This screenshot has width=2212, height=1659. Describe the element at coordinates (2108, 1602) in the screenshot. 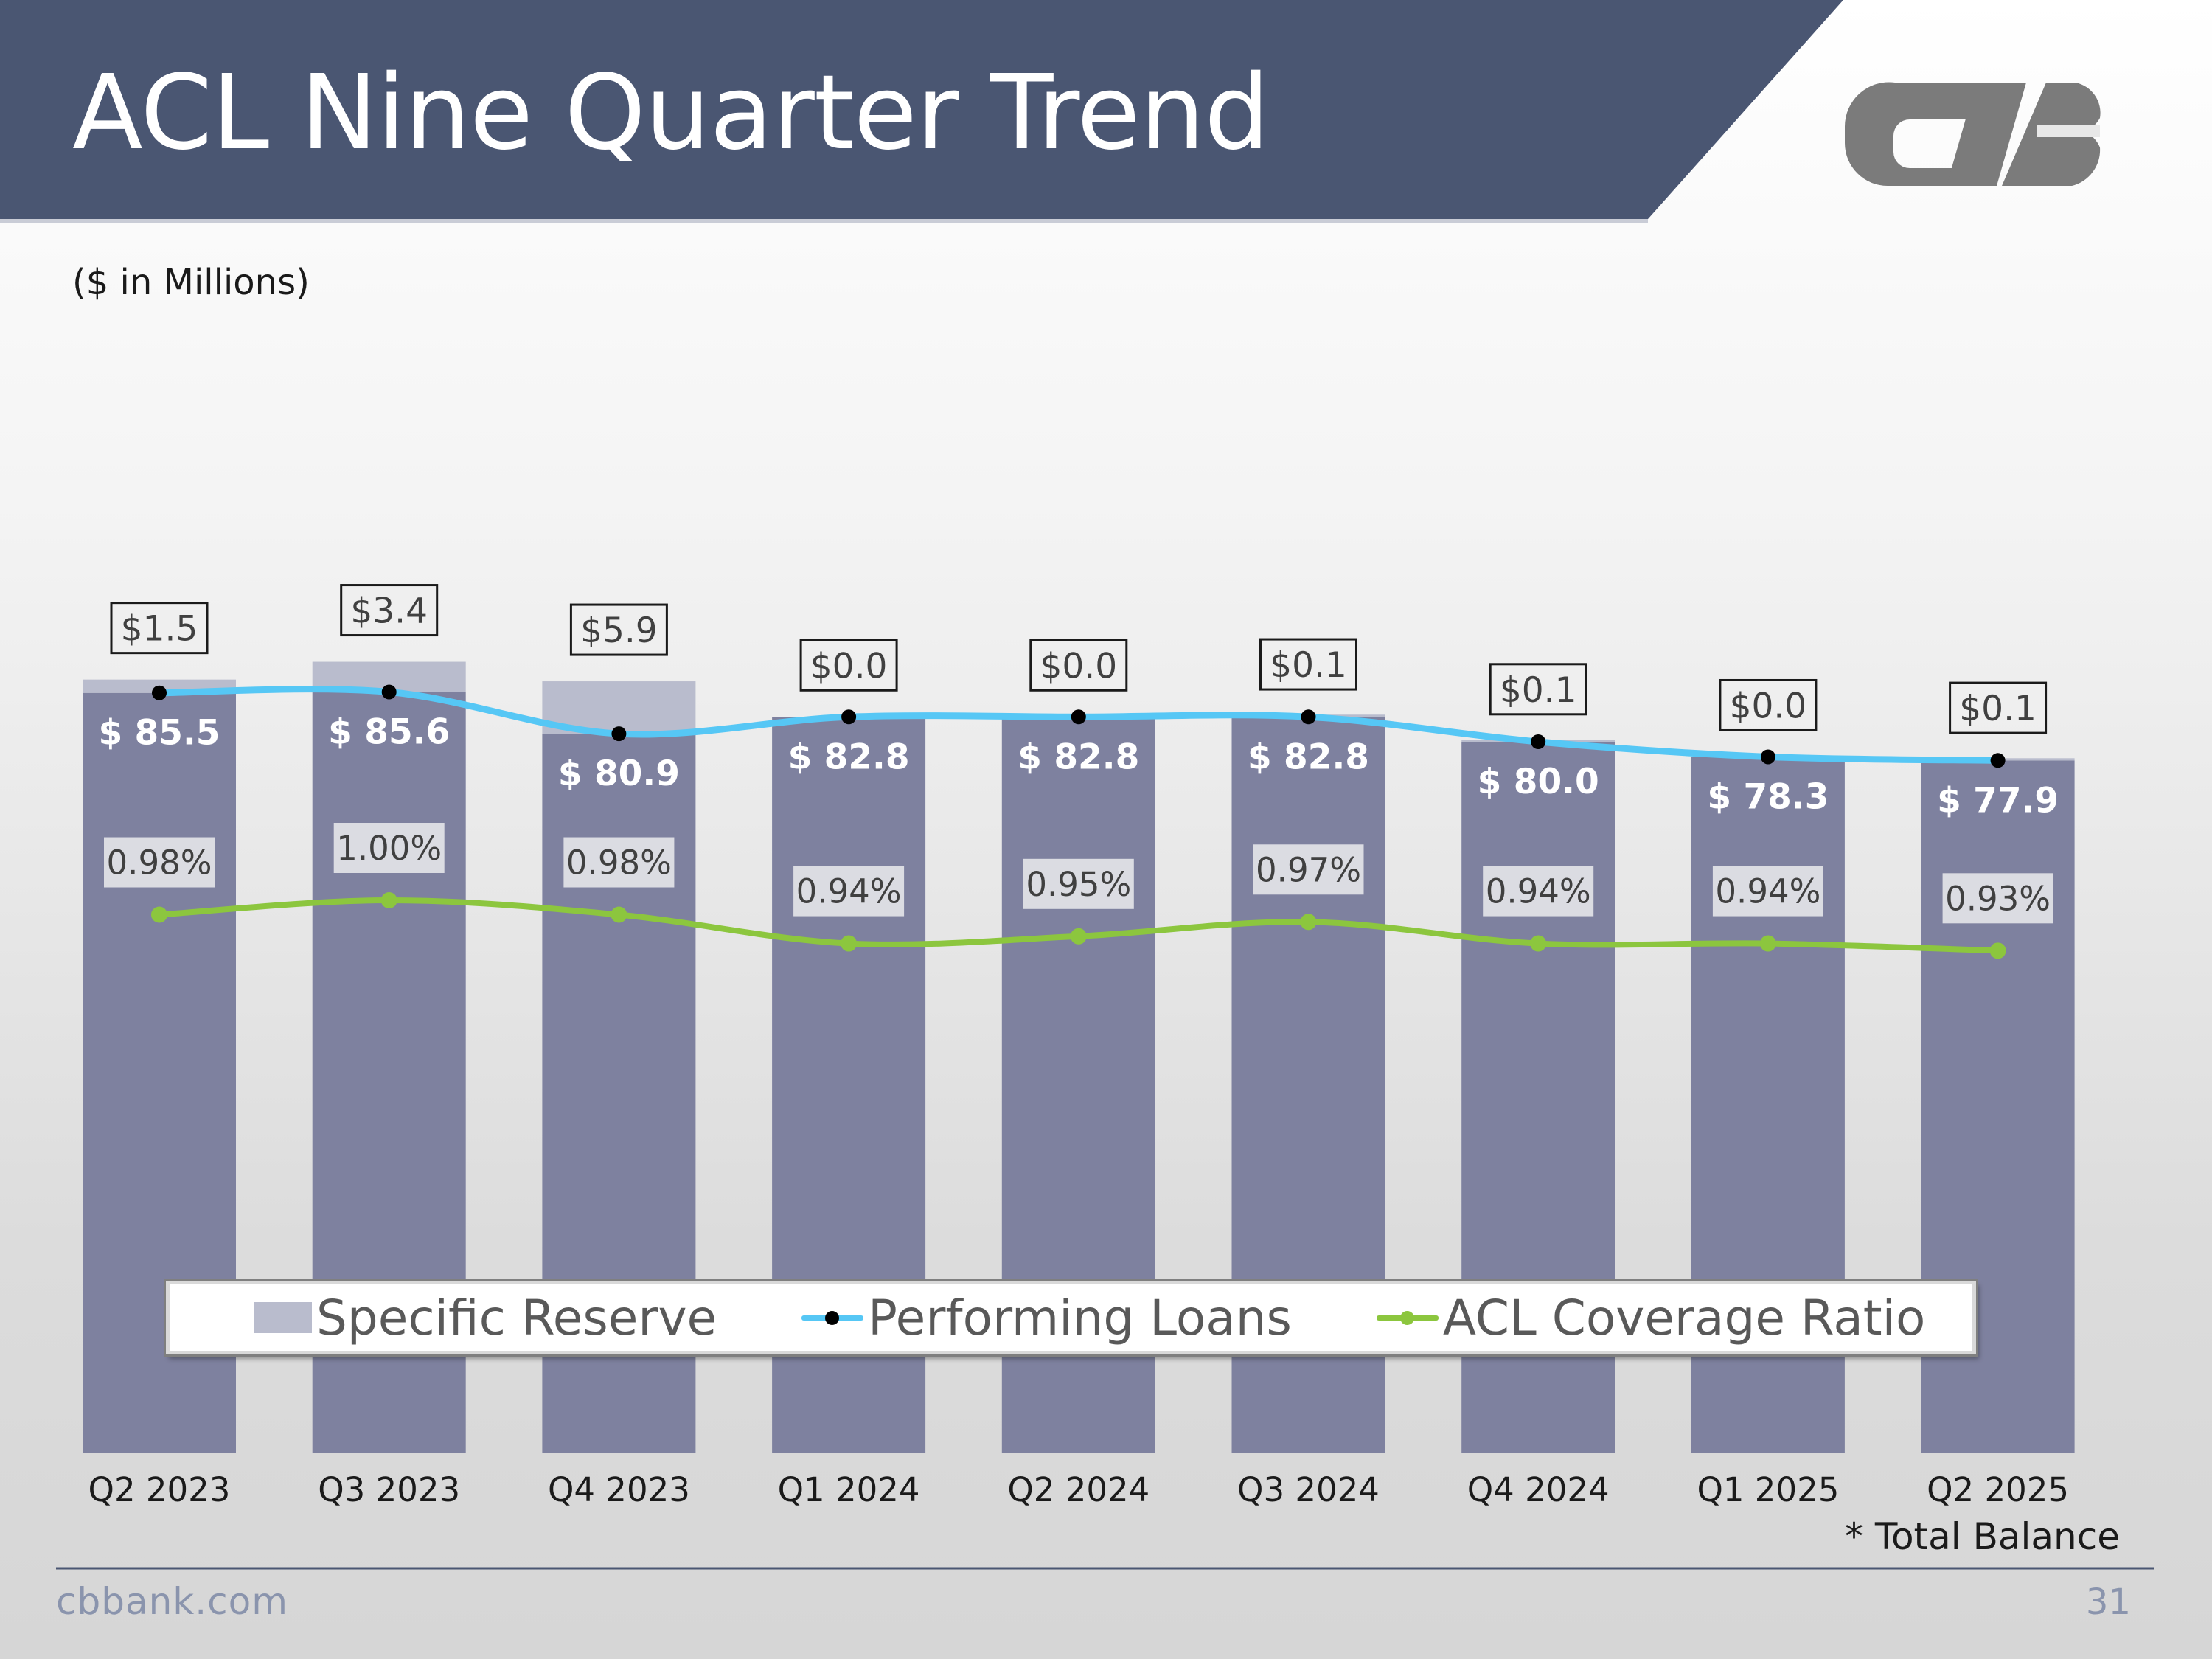

I see `page-number: 31` at that location.